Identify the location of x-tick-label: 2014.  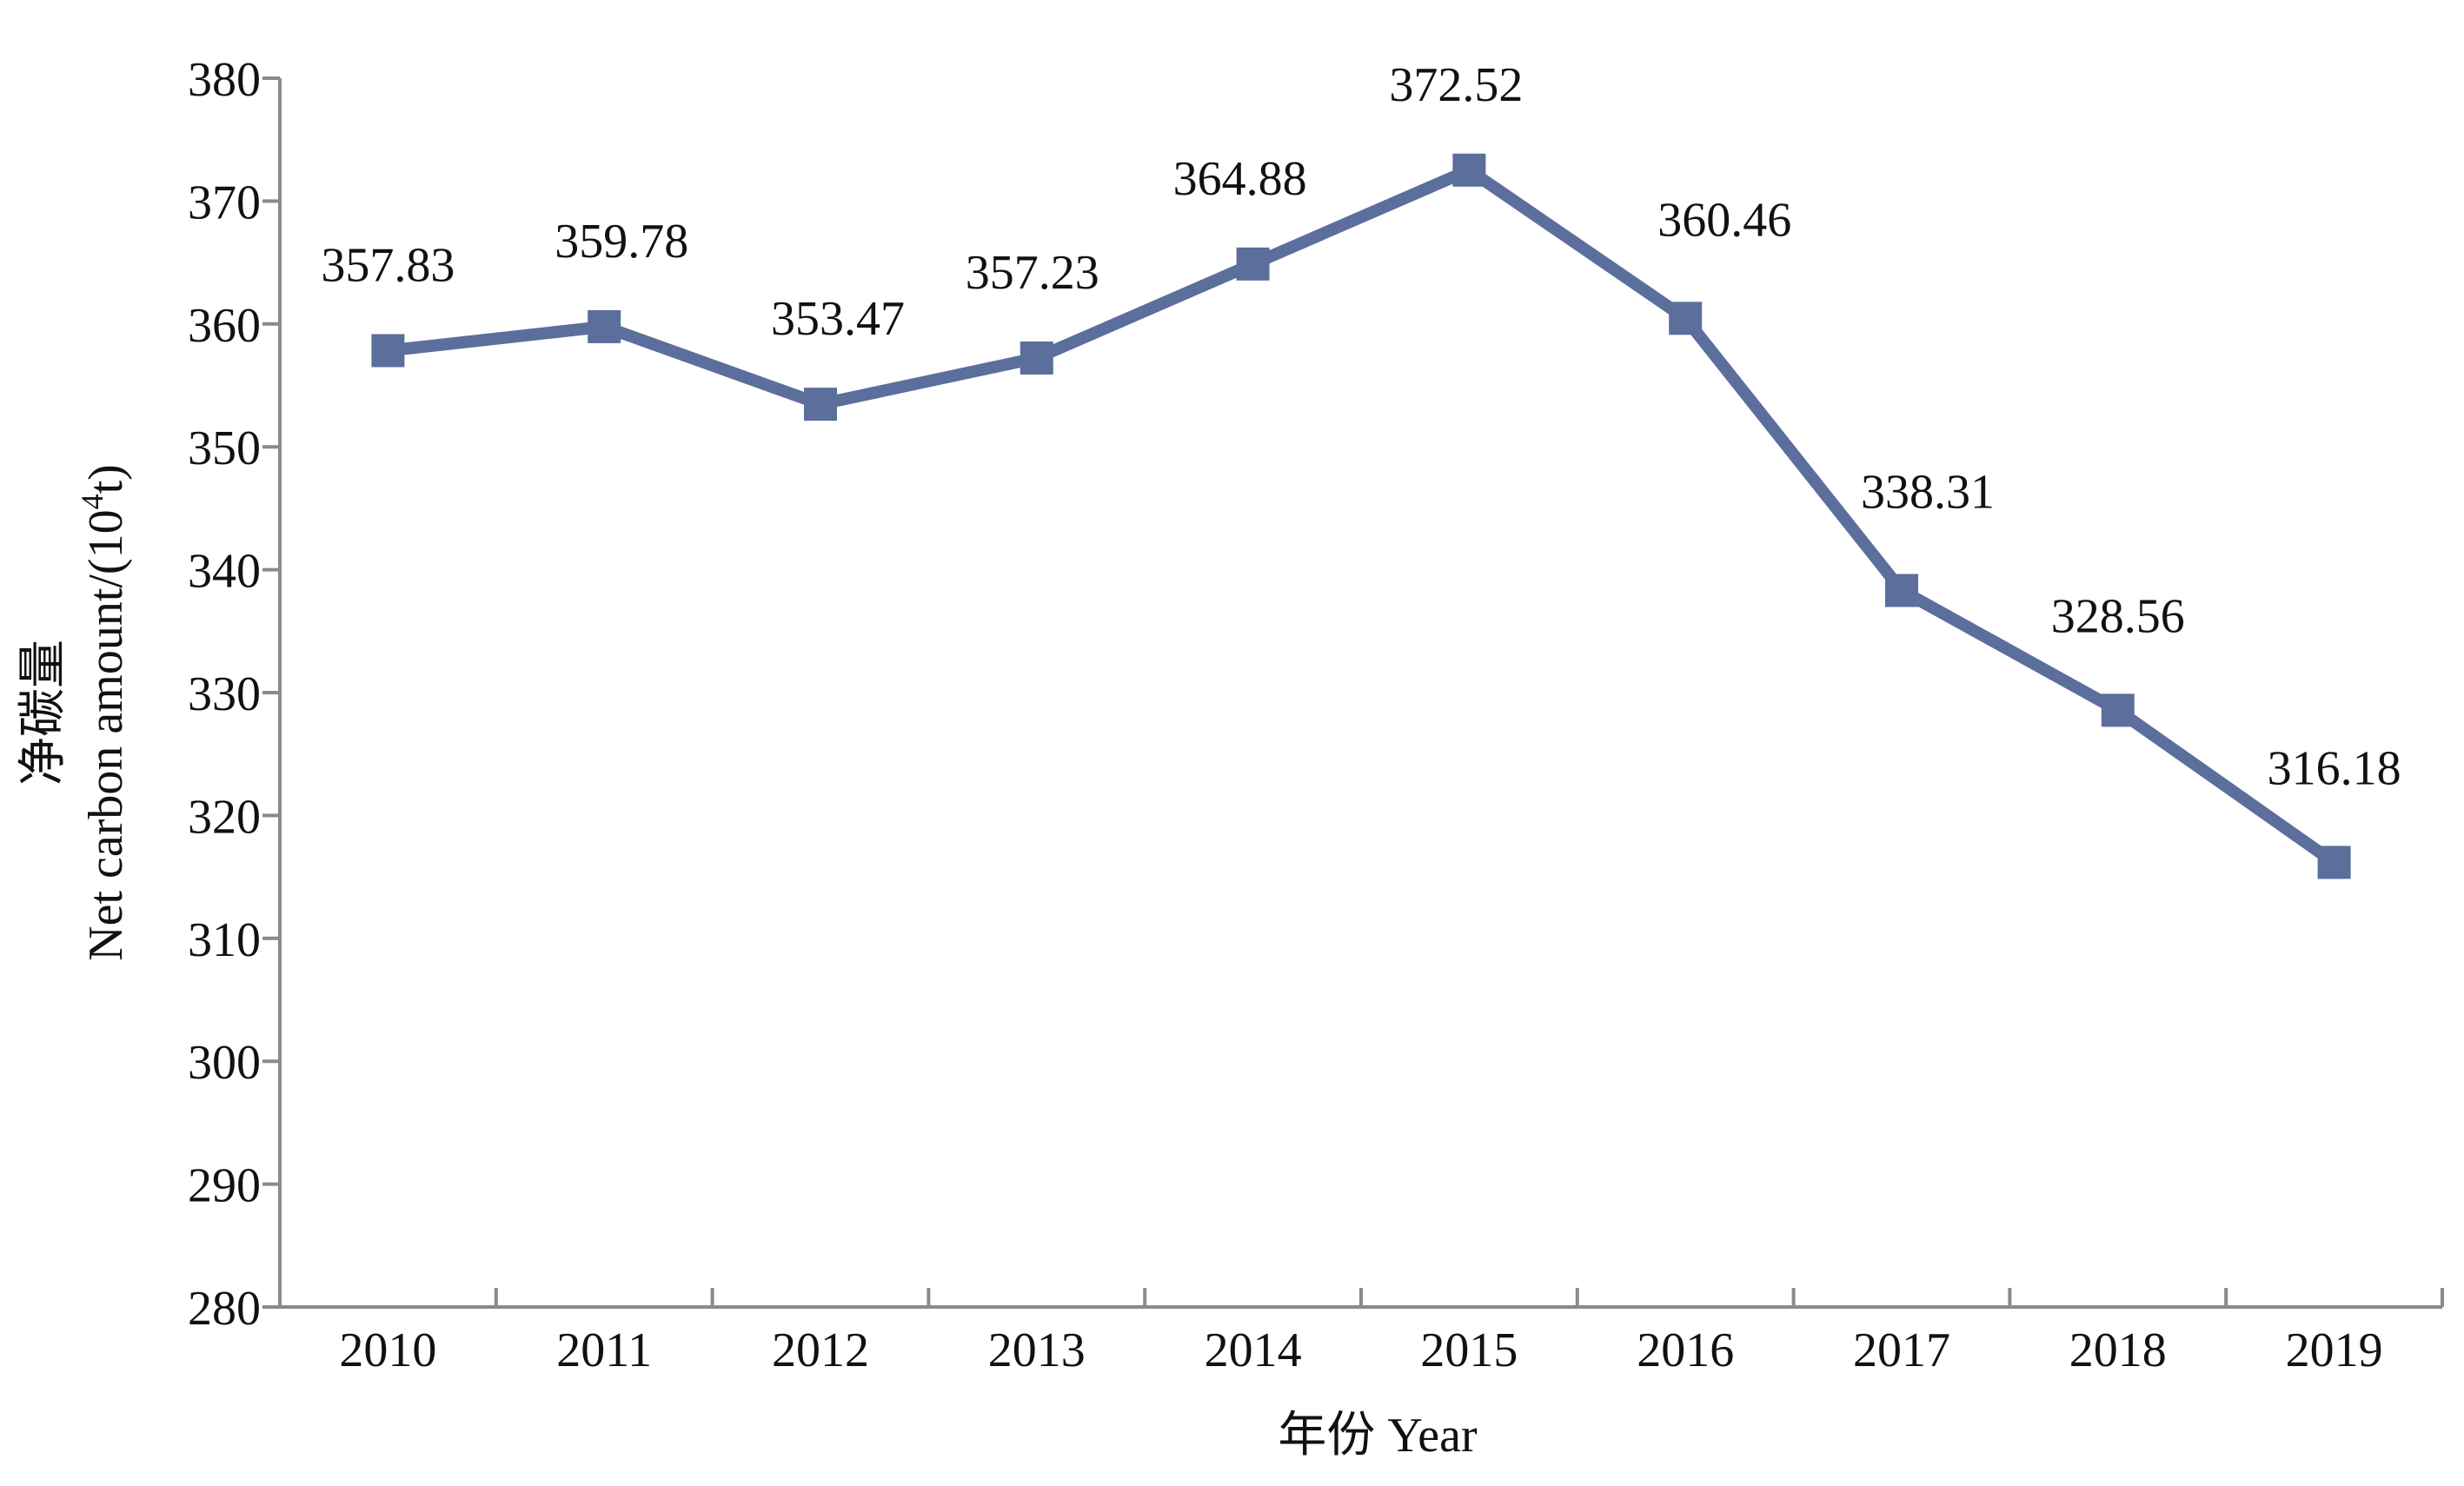
(1253, 1350).